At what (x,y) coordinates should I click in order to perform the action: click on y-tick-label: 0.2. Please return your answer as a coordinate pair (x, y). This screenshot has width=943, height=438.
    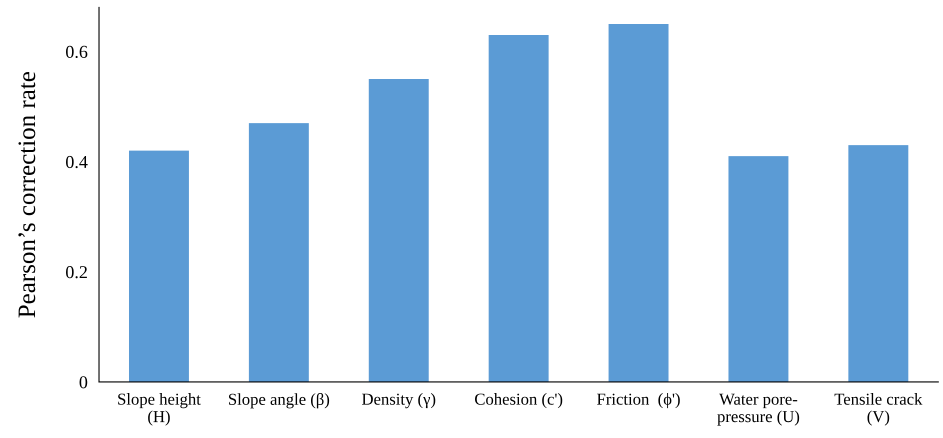
    Looking at the image, I should click on (76, 272).